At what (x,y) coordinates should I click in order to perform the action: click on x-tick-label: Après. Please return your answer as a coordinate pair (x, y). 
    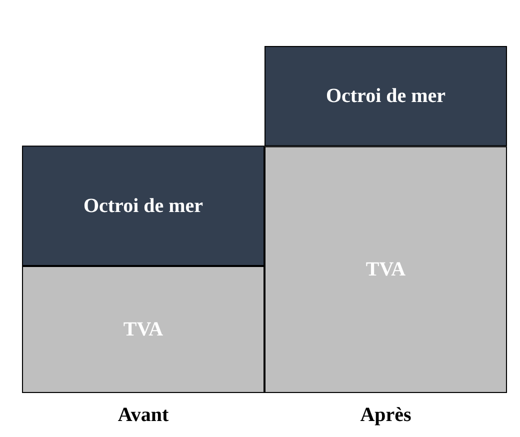
    Looking at the image, I should click on (386, 415).